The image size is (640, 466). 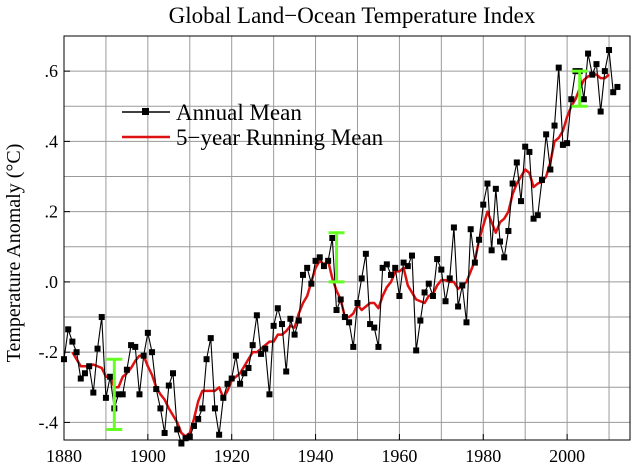 I want to click on y-tick-label: .0, so click(x=52, y=282).